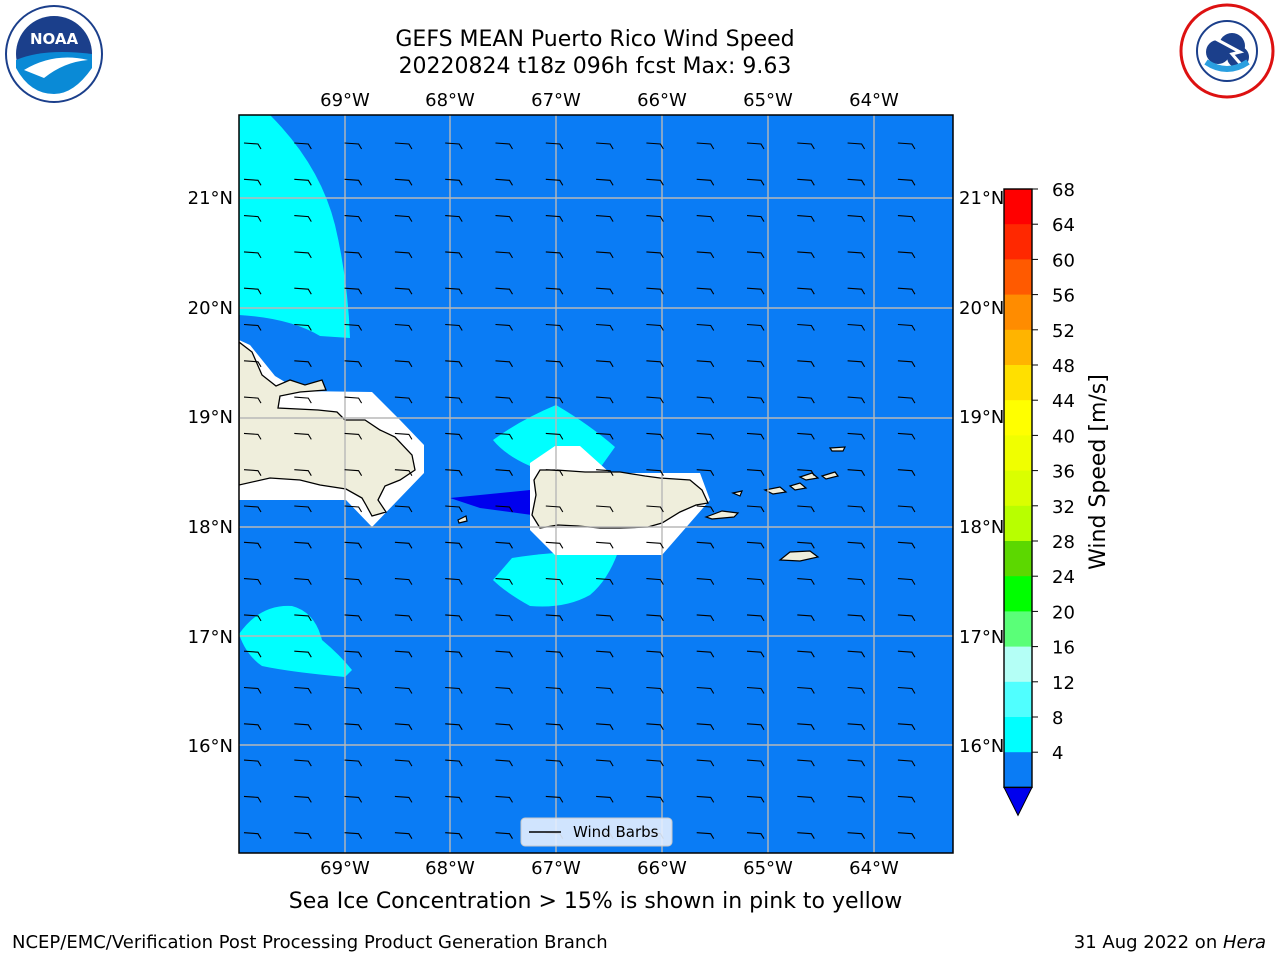 Image resolution: width=1280 pixels, height=960 pixels. I want to click on wind-contour-nw, so click(294, 226).